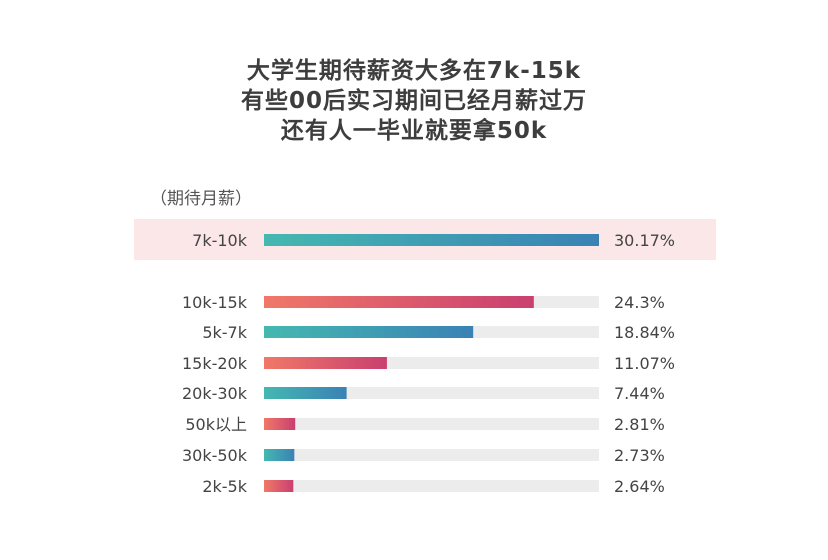 The height and width of the screenshot is (560, 828). I want to click on category-label-5: 50k以上, so click(216, 424).